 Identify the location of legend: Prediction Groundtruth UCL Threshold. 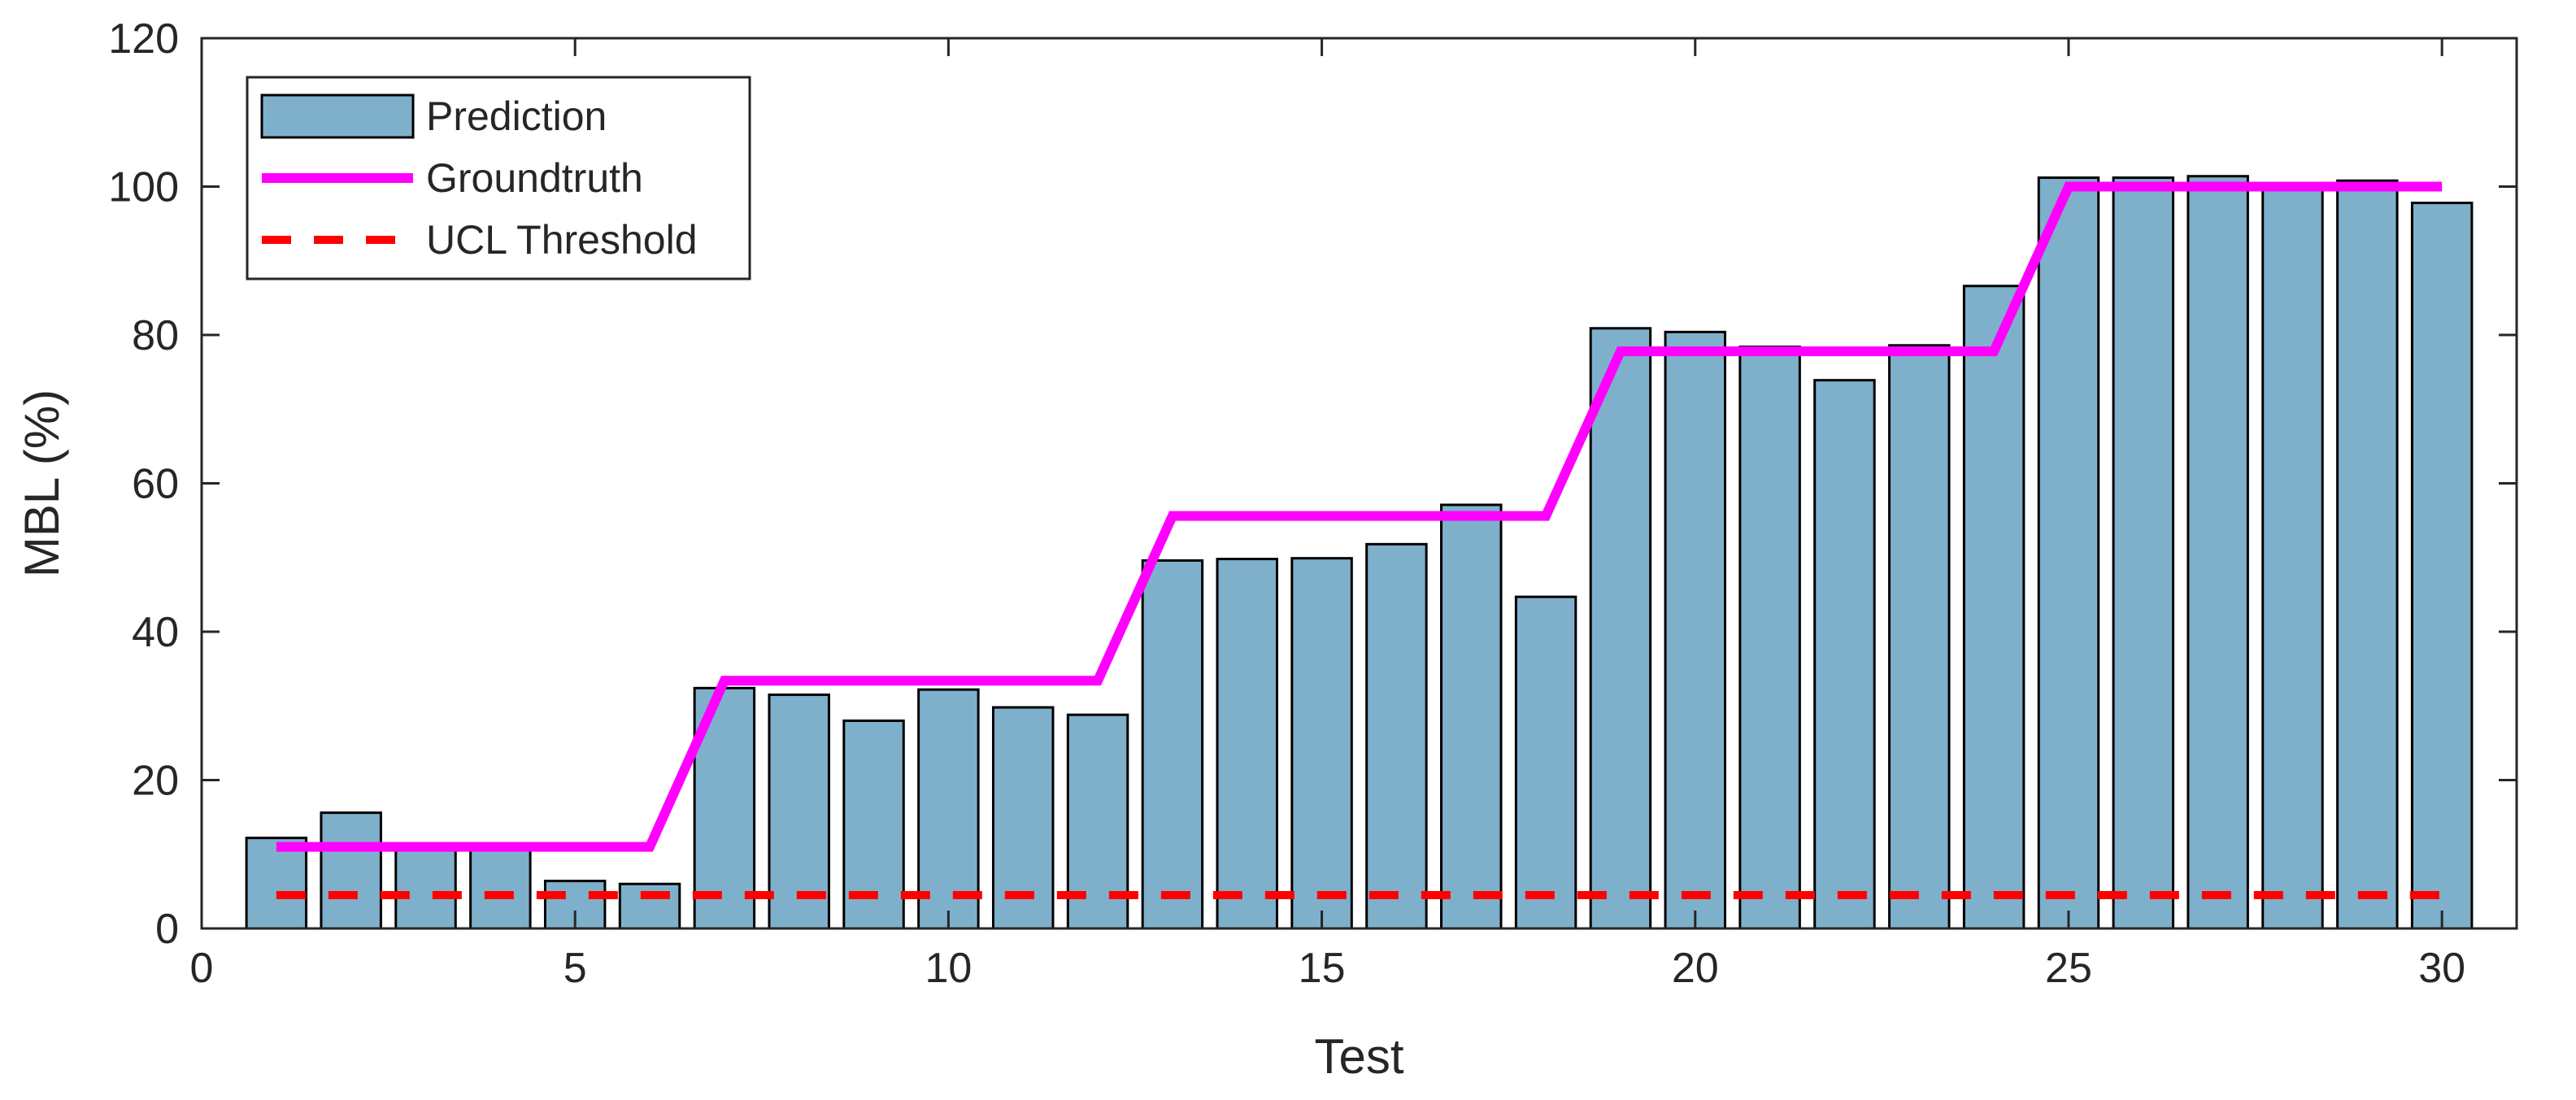
(499, 178).